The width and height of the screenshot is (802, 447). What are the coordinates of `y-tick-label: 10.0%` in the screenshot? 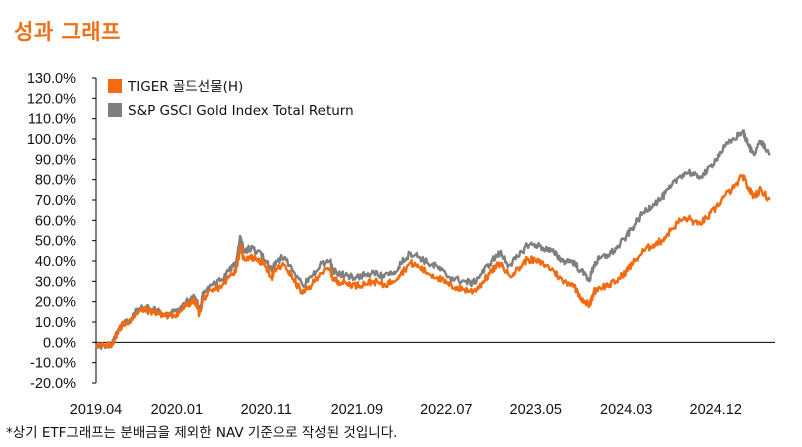 It's located at (55, 323).